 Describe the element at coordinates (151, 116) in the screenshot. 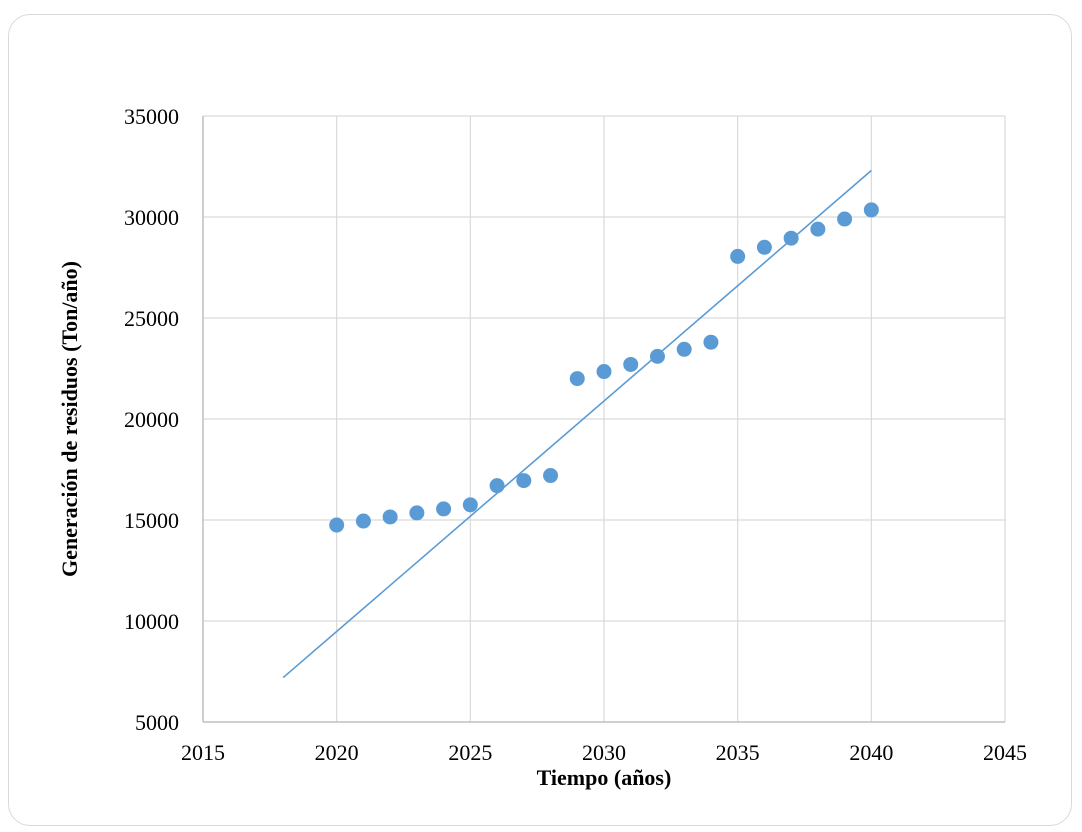

I see `y-tick-label: 35000` at that location.